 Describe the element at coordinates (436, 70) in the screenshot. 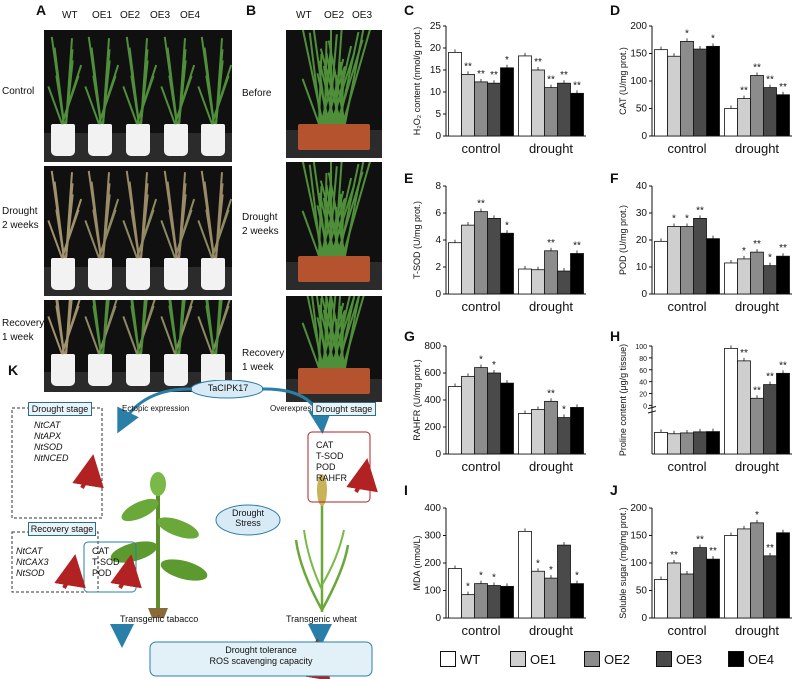

I see `y-tick-label-C: 15` at that location.